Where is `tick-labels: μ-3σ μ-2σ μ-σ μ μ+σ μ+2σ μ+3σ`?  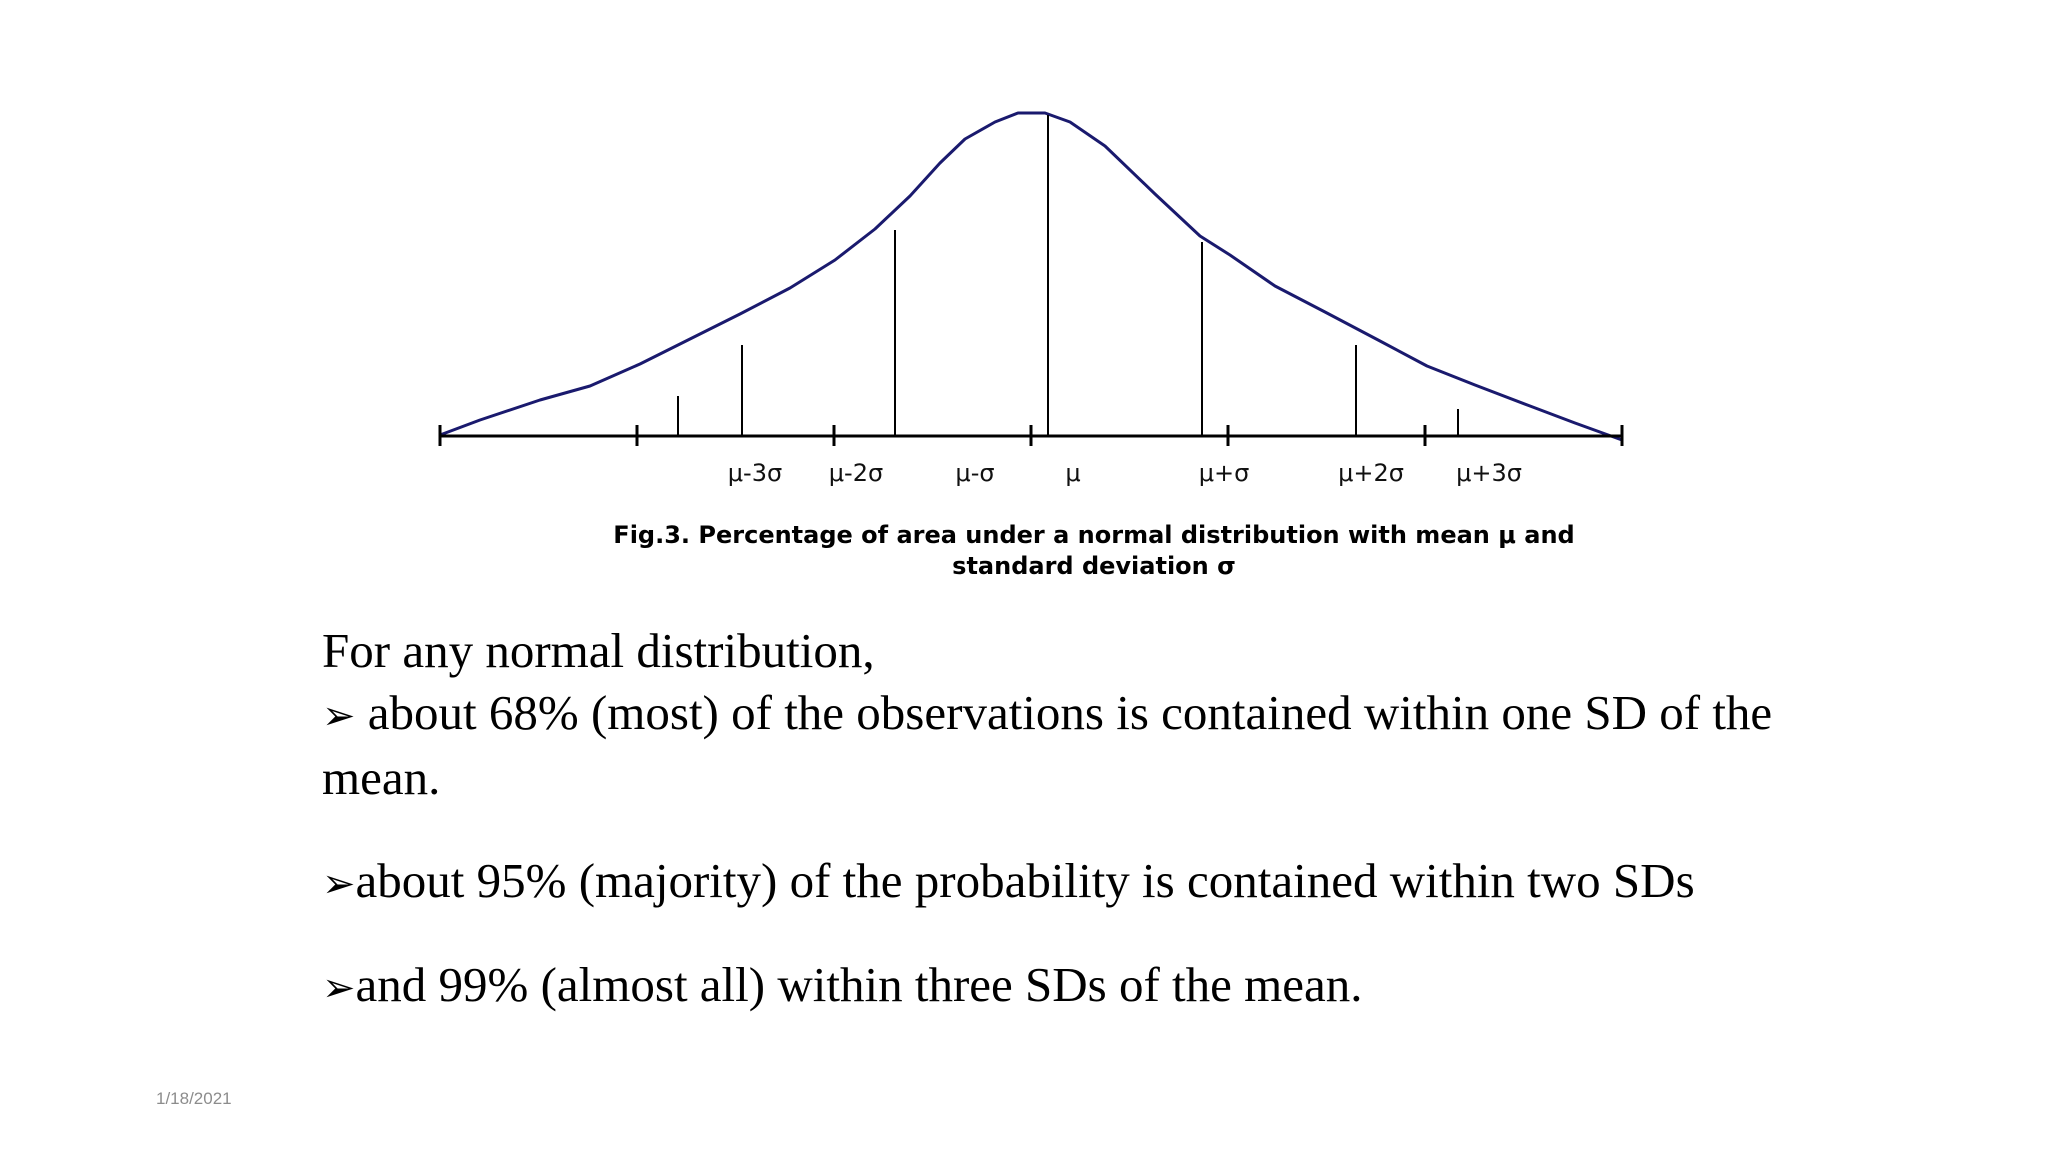
tick-labels: μ-3σ μ-2σ μ-σ μ μ+σ μ+2σ μ+3σ is located at coordinates (1125, 473).